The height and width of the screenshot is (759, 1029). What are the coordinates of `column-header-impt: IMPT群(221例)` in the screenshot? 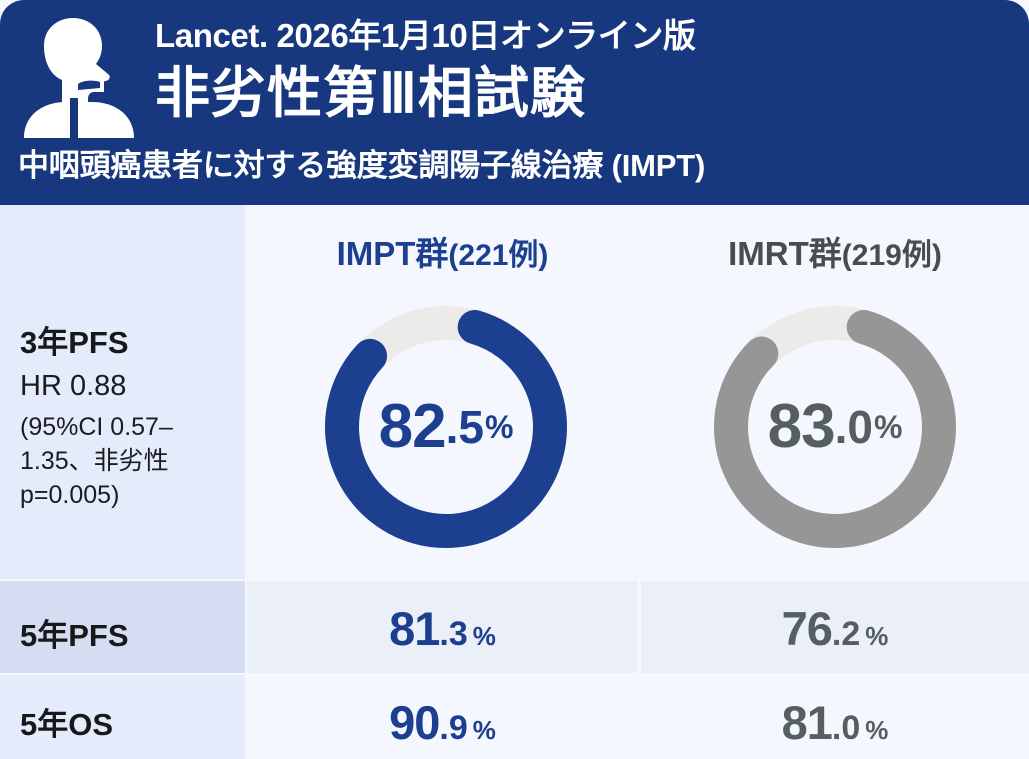 It's located at (442, 251).